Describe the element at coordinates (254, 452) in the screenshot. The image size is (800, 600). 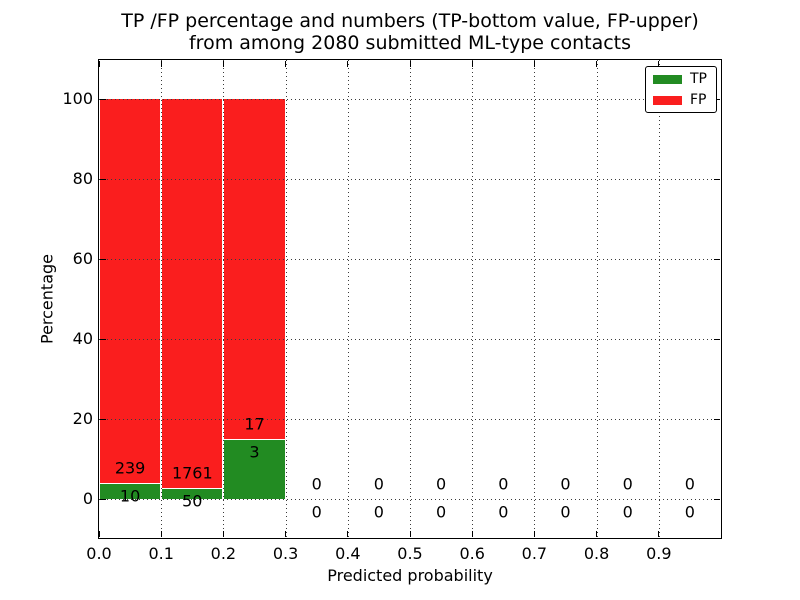
I see `bar-annotation-tp: 3` at that location.